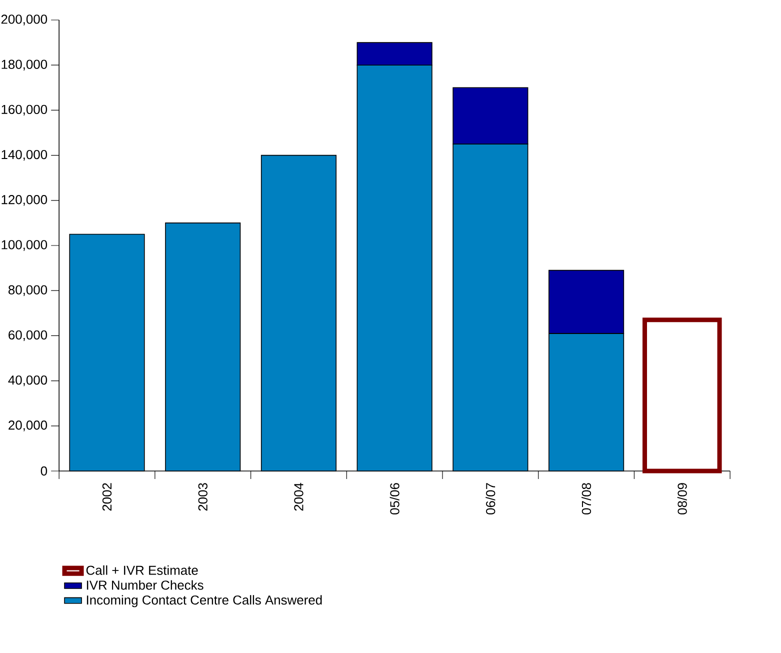 The width and height of the screenshot is (781, 653). Describe the element at coordinates (204, 601) in the screenshot. I see `legend-label: Incoming Contact Centre Calls Answered` at that location.